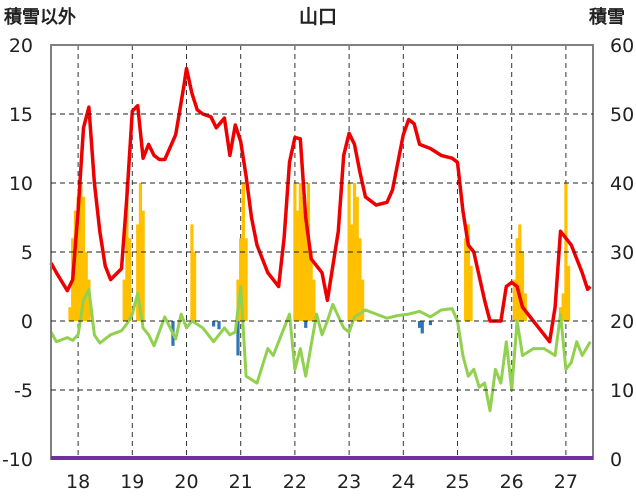 This screenshot has height=501, width=636. What do you see at coordinates (21, 46) in the screenshot?
I see `left-tick-label: 20` at bounding box center [21, 46].